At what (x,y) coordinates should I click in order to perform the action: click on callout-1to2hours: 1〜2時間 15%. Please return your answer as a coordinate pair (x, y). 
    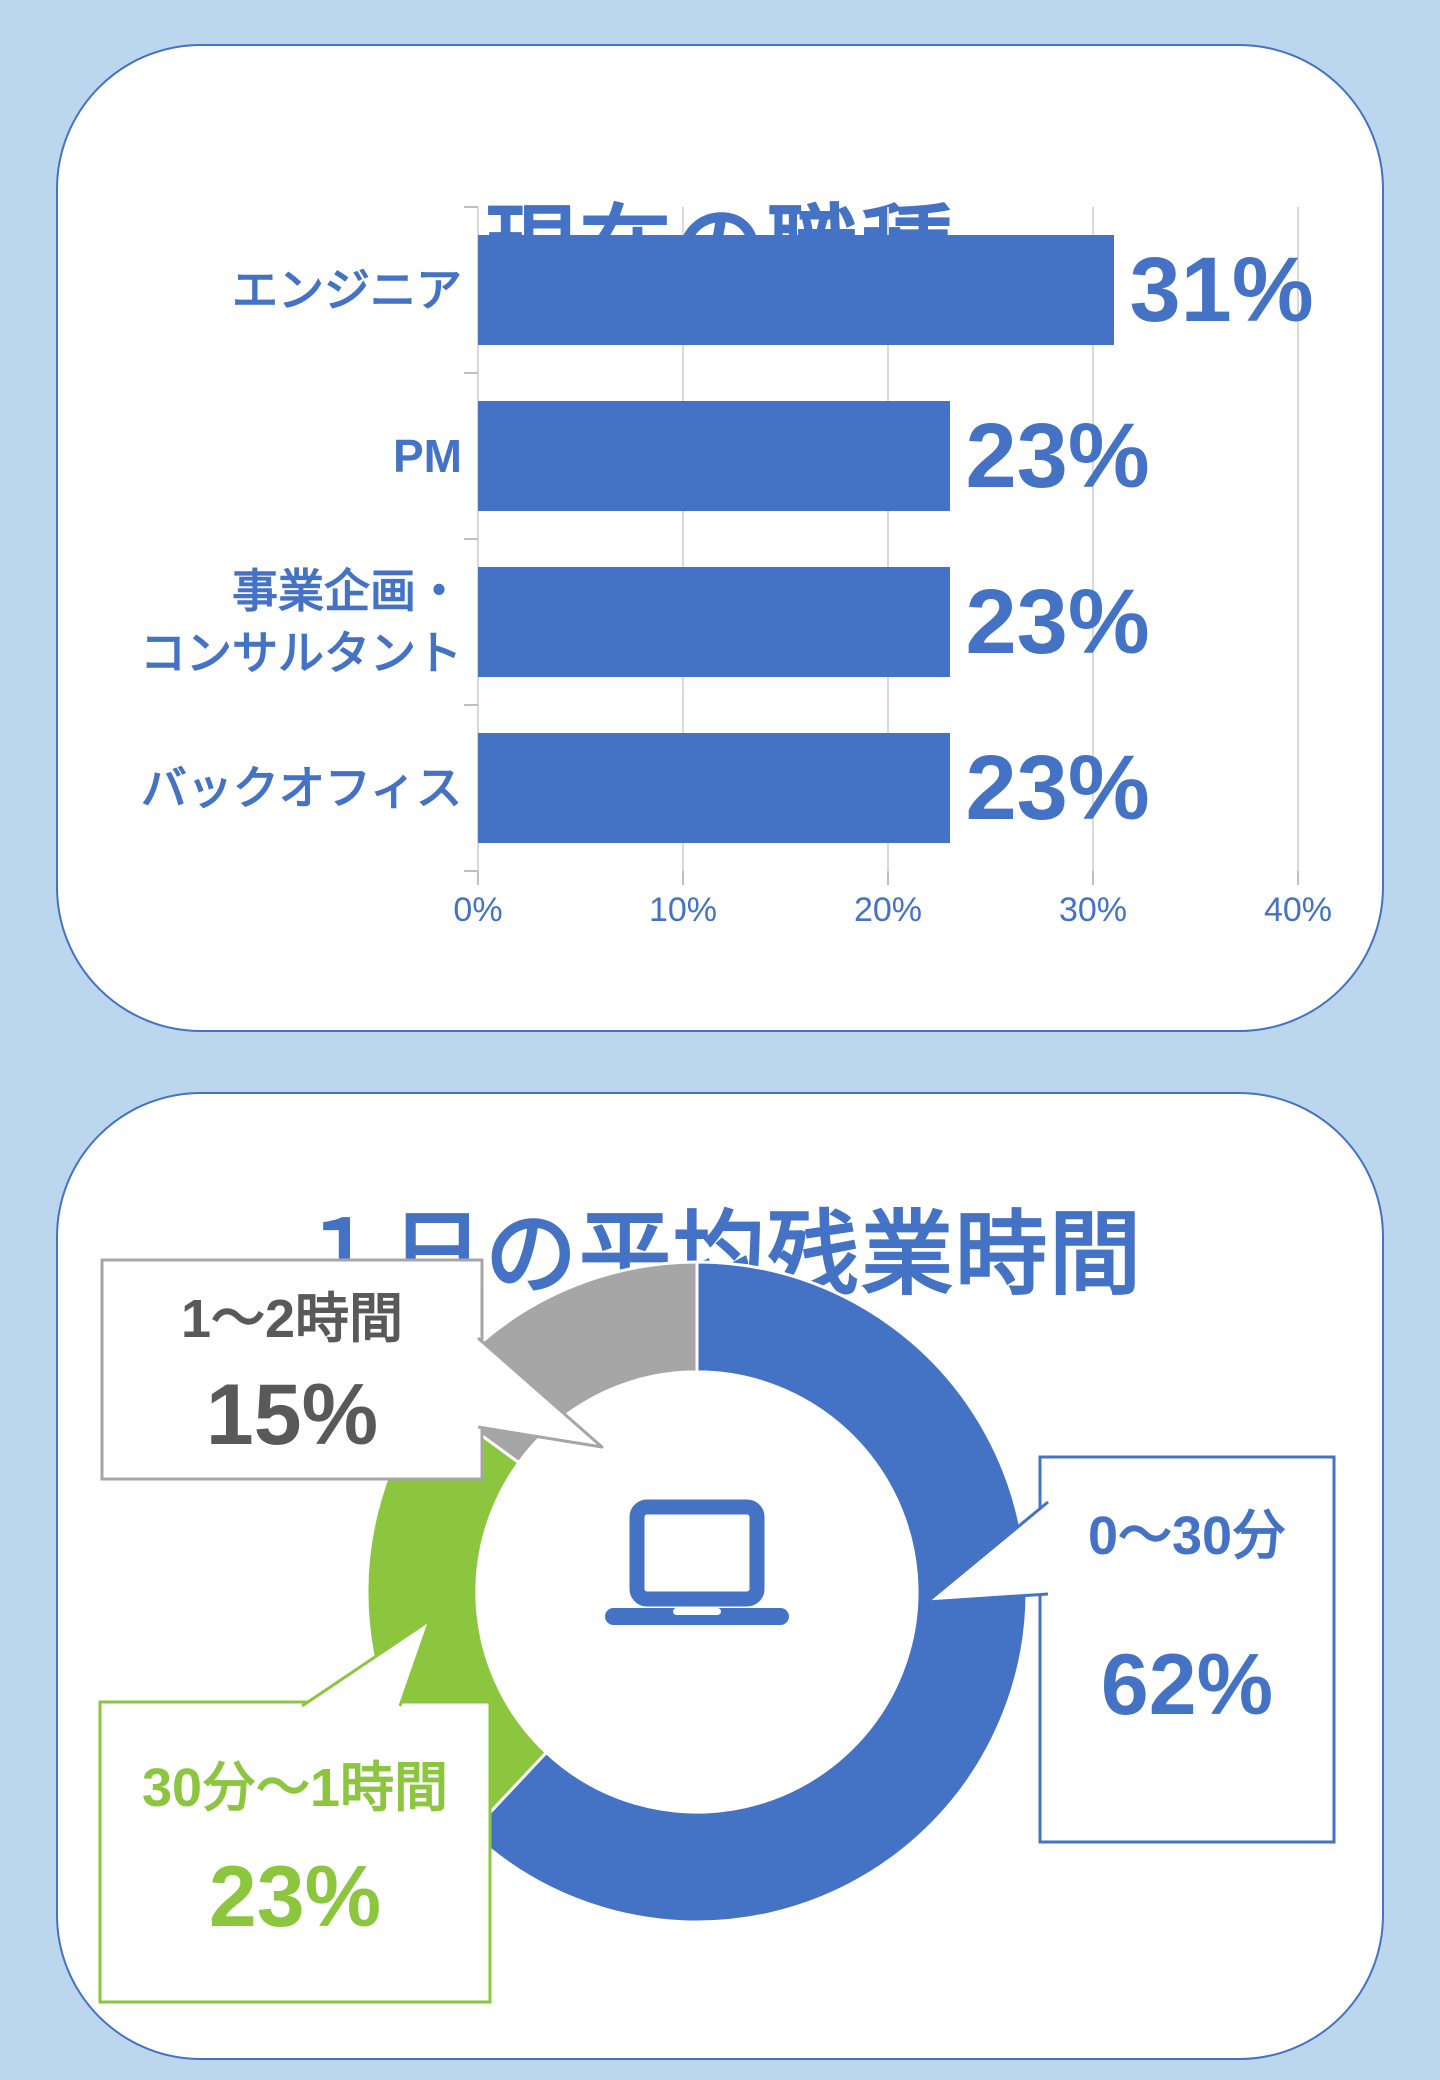
    Looking at the image, I should click on (352, 1369).